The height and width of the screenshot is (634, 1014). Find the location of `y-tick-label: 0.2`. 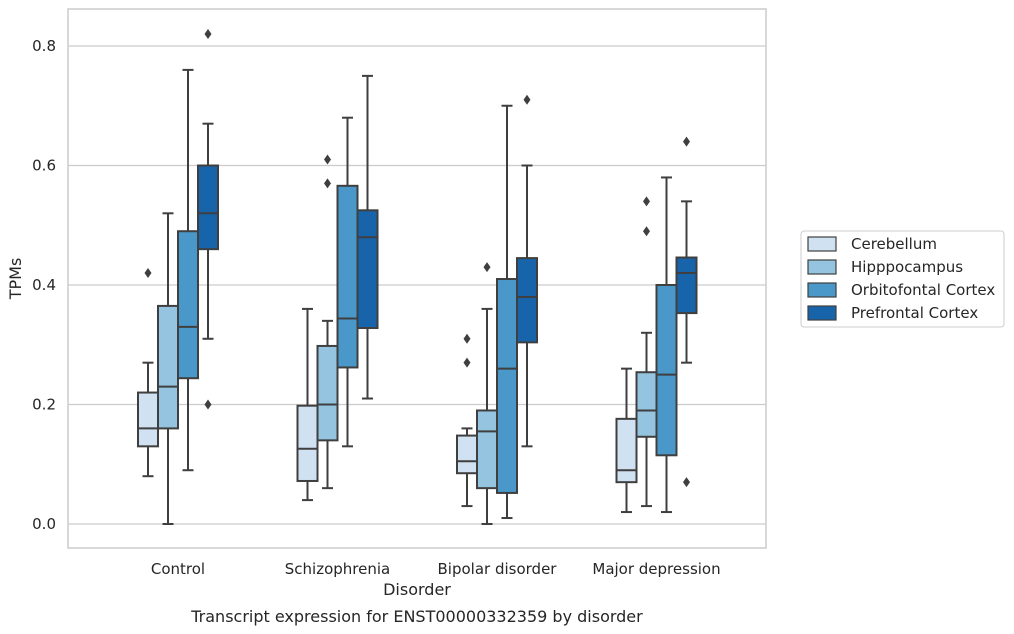

y-tick-label: 0.2 is located at coordinates (44, 405).